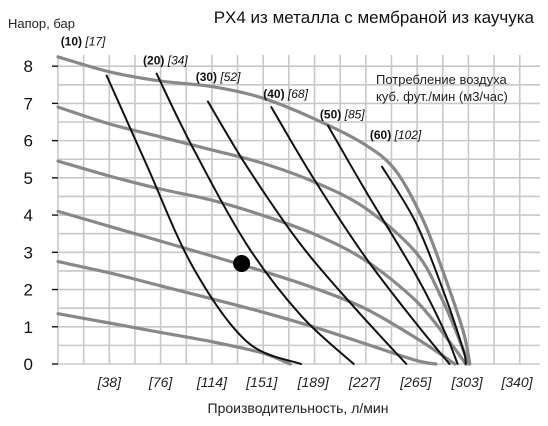 Image resolution: width=548 pixels, height=426 pixels. I want to click on y-tick-label: 8, so click(28, 66).